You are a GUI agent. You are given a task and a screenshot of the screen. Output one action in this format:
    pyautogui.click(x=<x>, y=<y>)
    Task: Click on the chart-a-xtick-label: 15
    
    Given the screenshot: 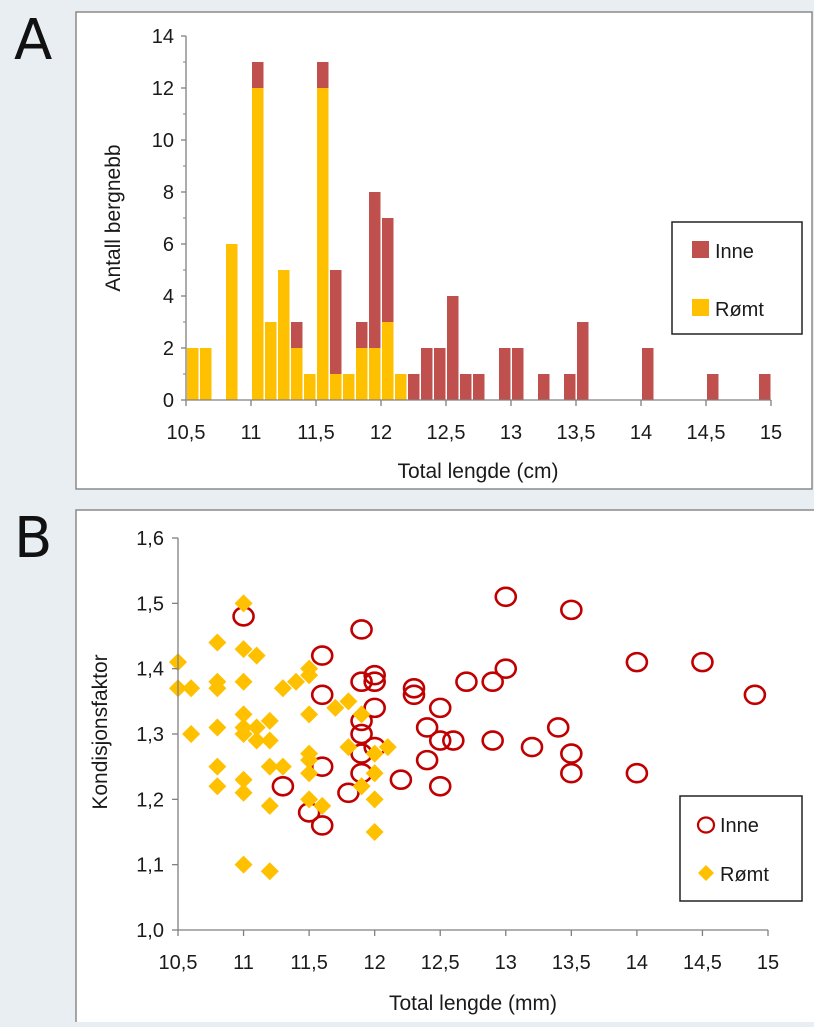 What is the action you would take?
    pyautogui.click(x=771, y=433)
    